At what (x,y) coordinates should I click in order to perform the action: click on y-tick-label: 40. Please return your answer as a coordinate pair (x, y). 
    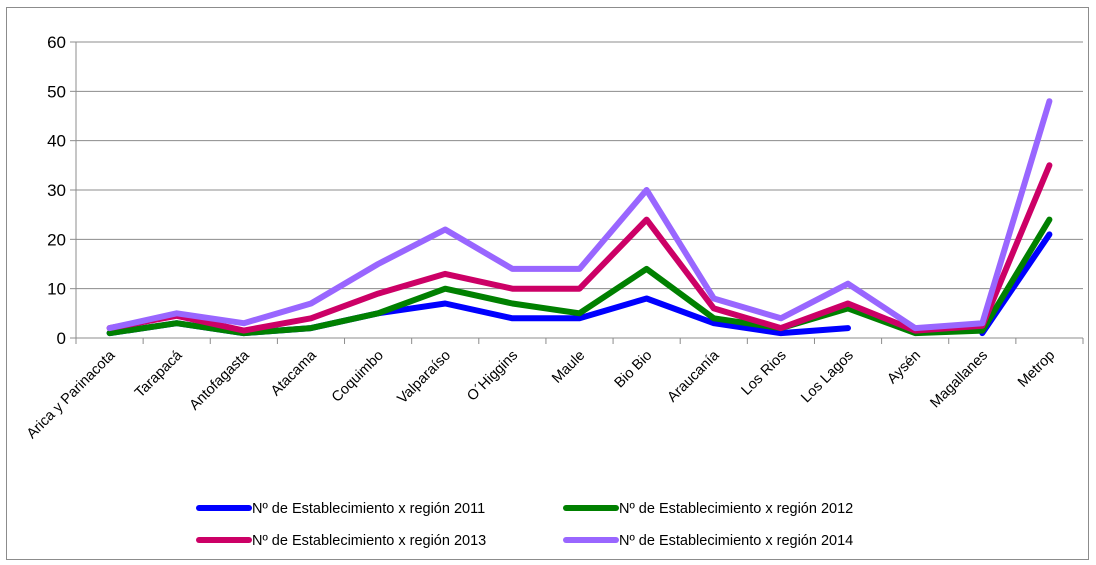
    Looking at the image, I should click on (56, 141).